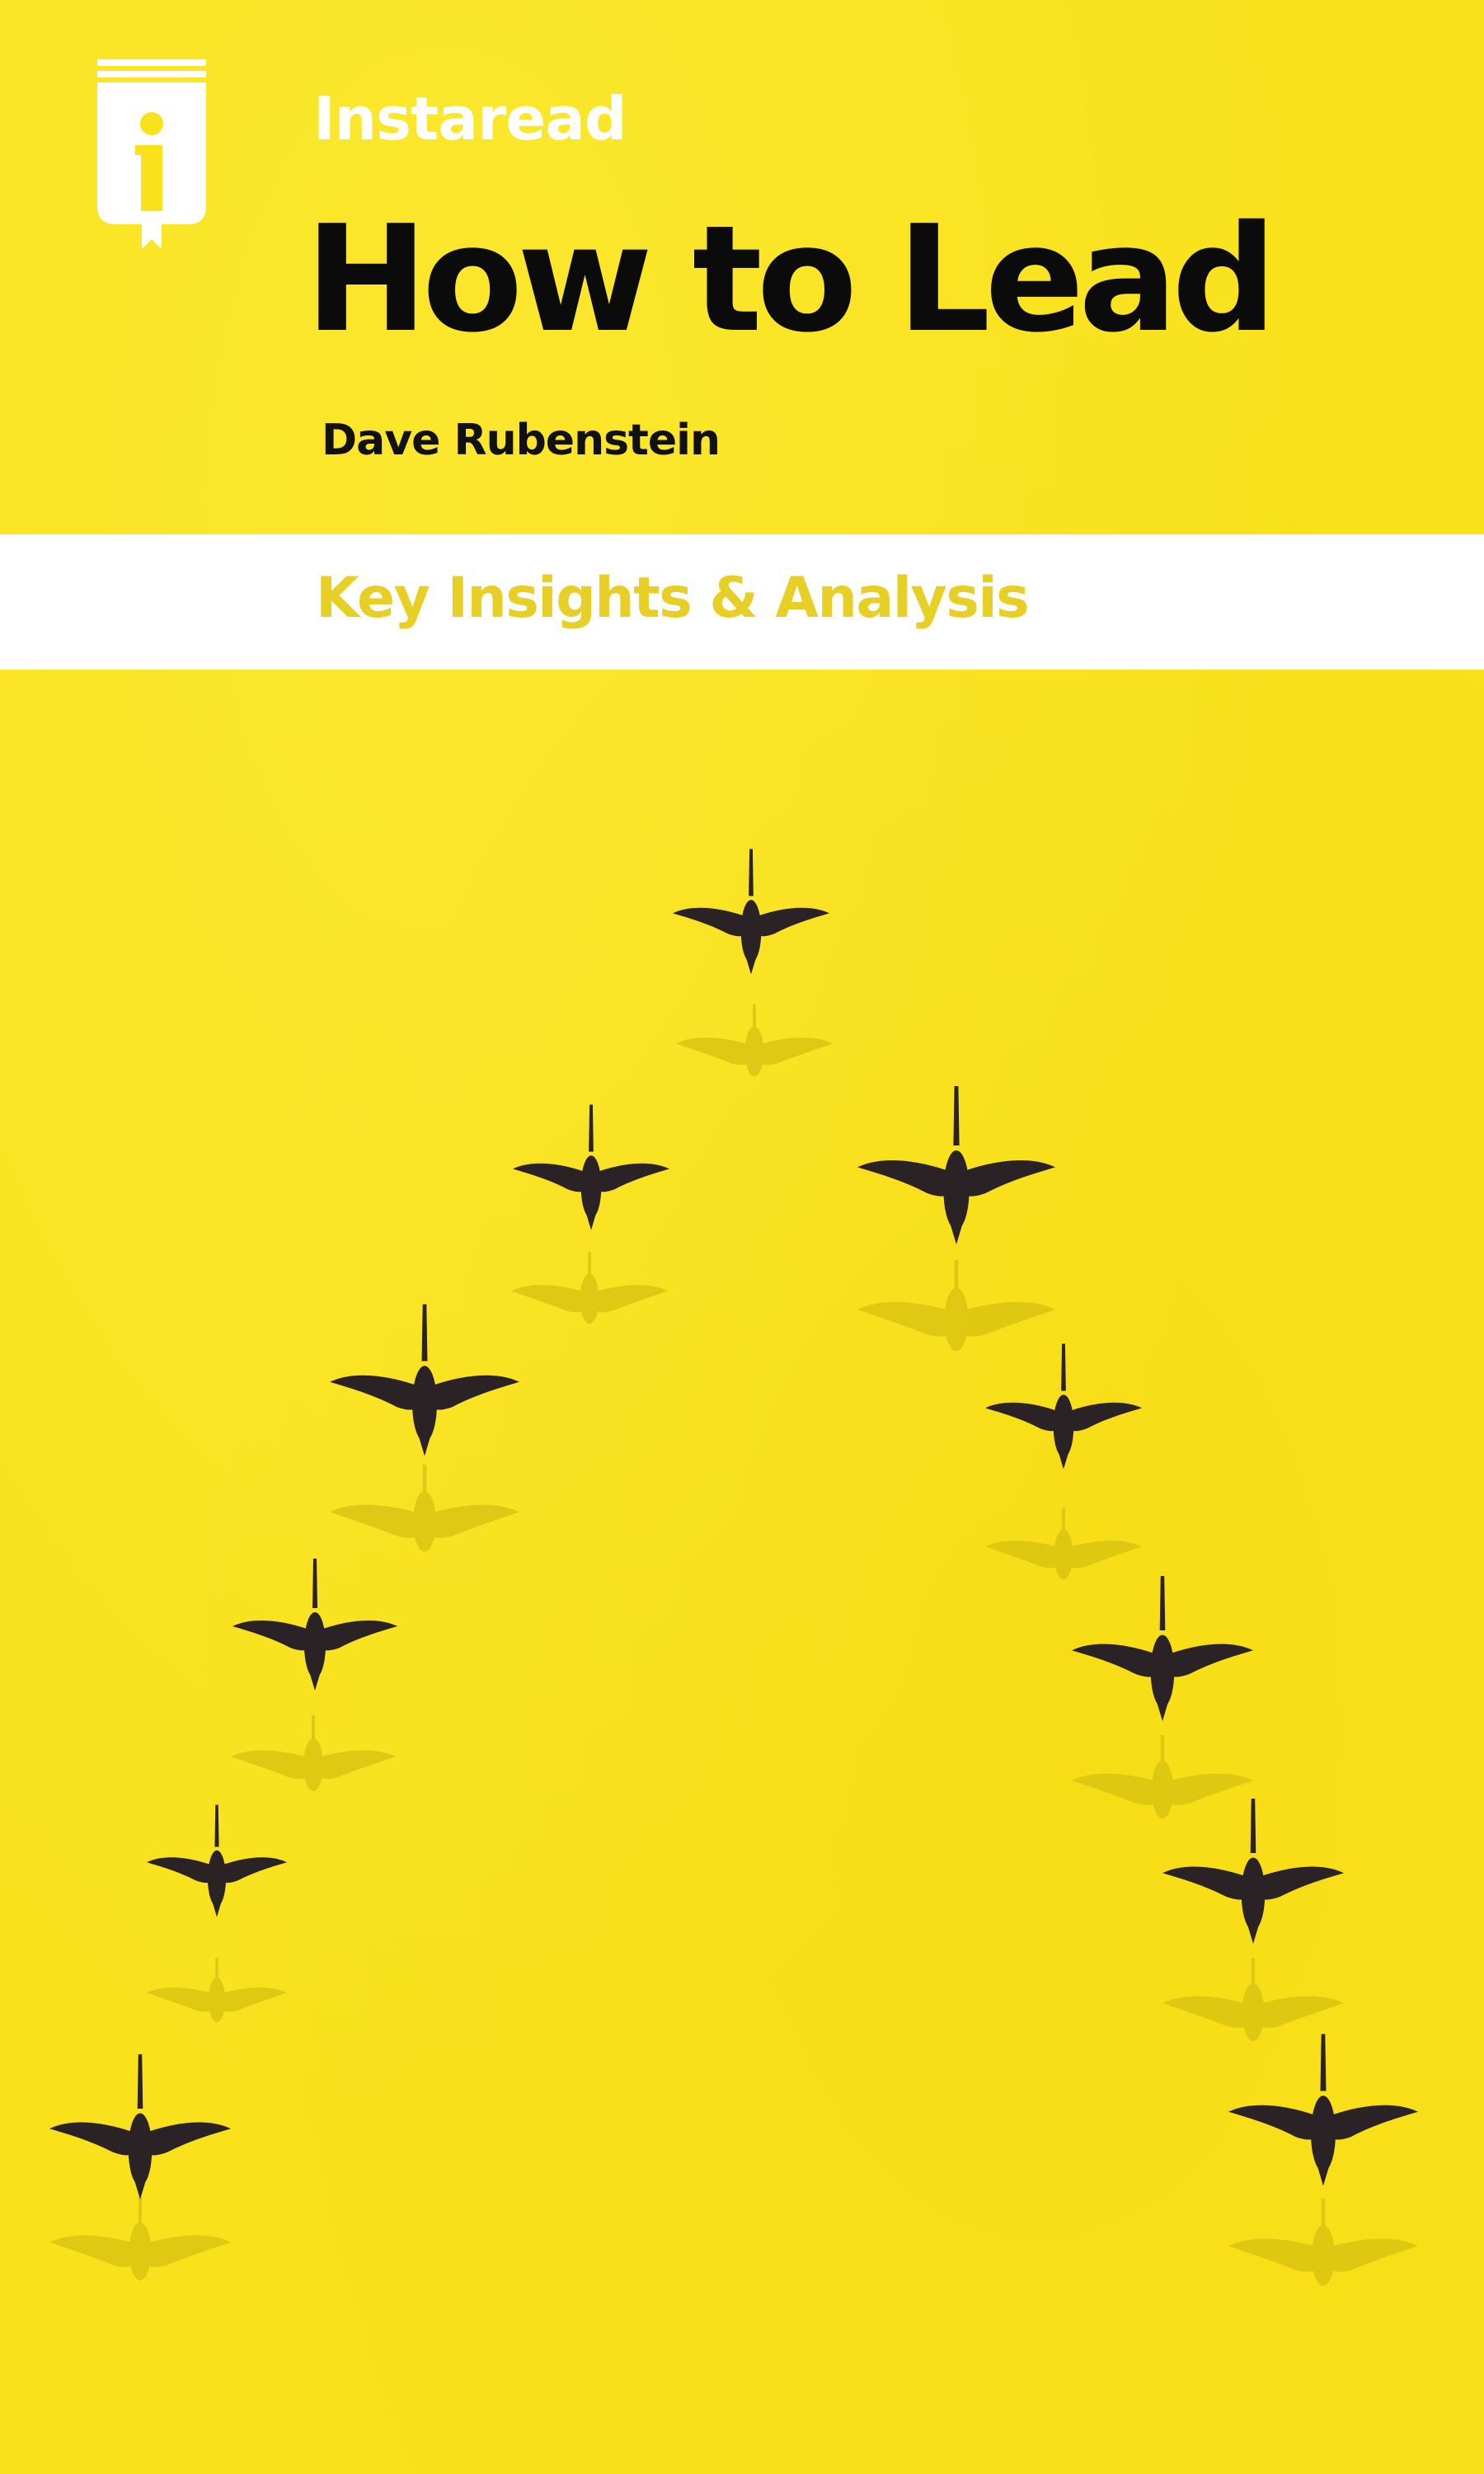 This screenshot has width=1484, height=2474. What do you see at coordinates (673, 598) in the screenshot?
I see `tagline-text: Key Insights & Analysis` at bounding box center [673, 598].